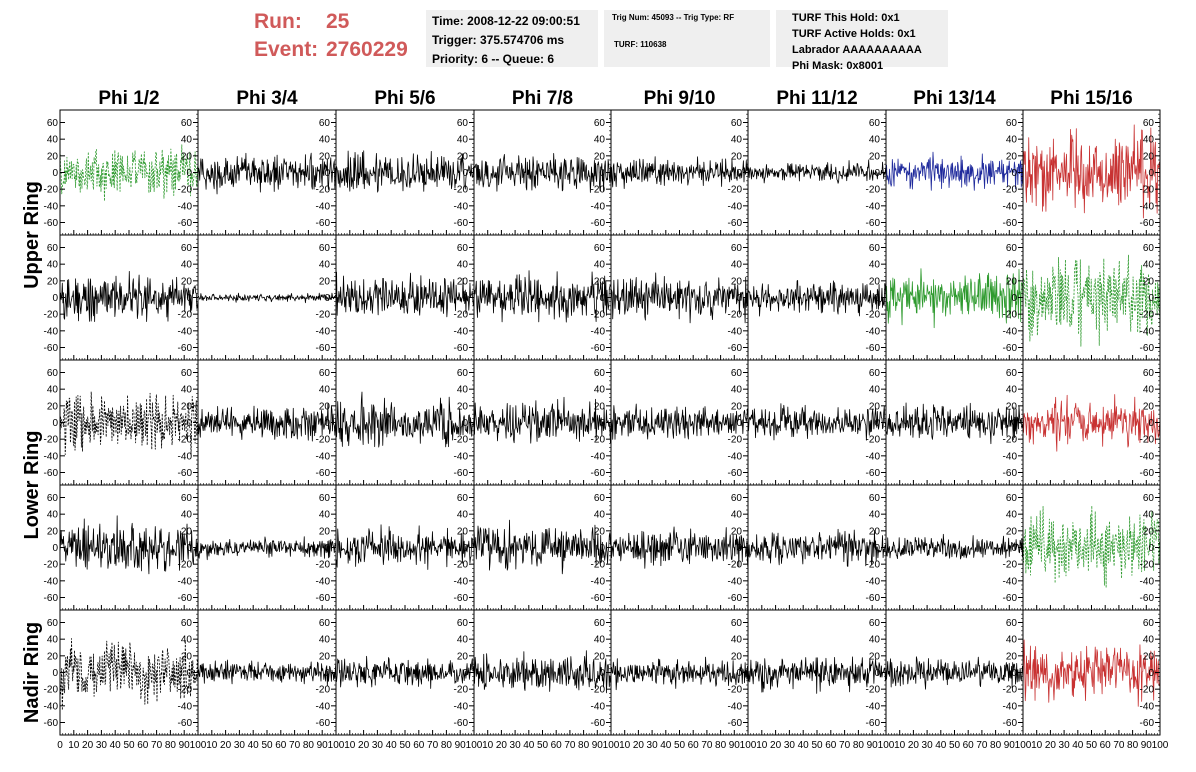  Describe the element at coordinates (267, 172) in the screenshot. I see `panel-r1-c2: -60 -40 -20 0 20 40 60` at that location.